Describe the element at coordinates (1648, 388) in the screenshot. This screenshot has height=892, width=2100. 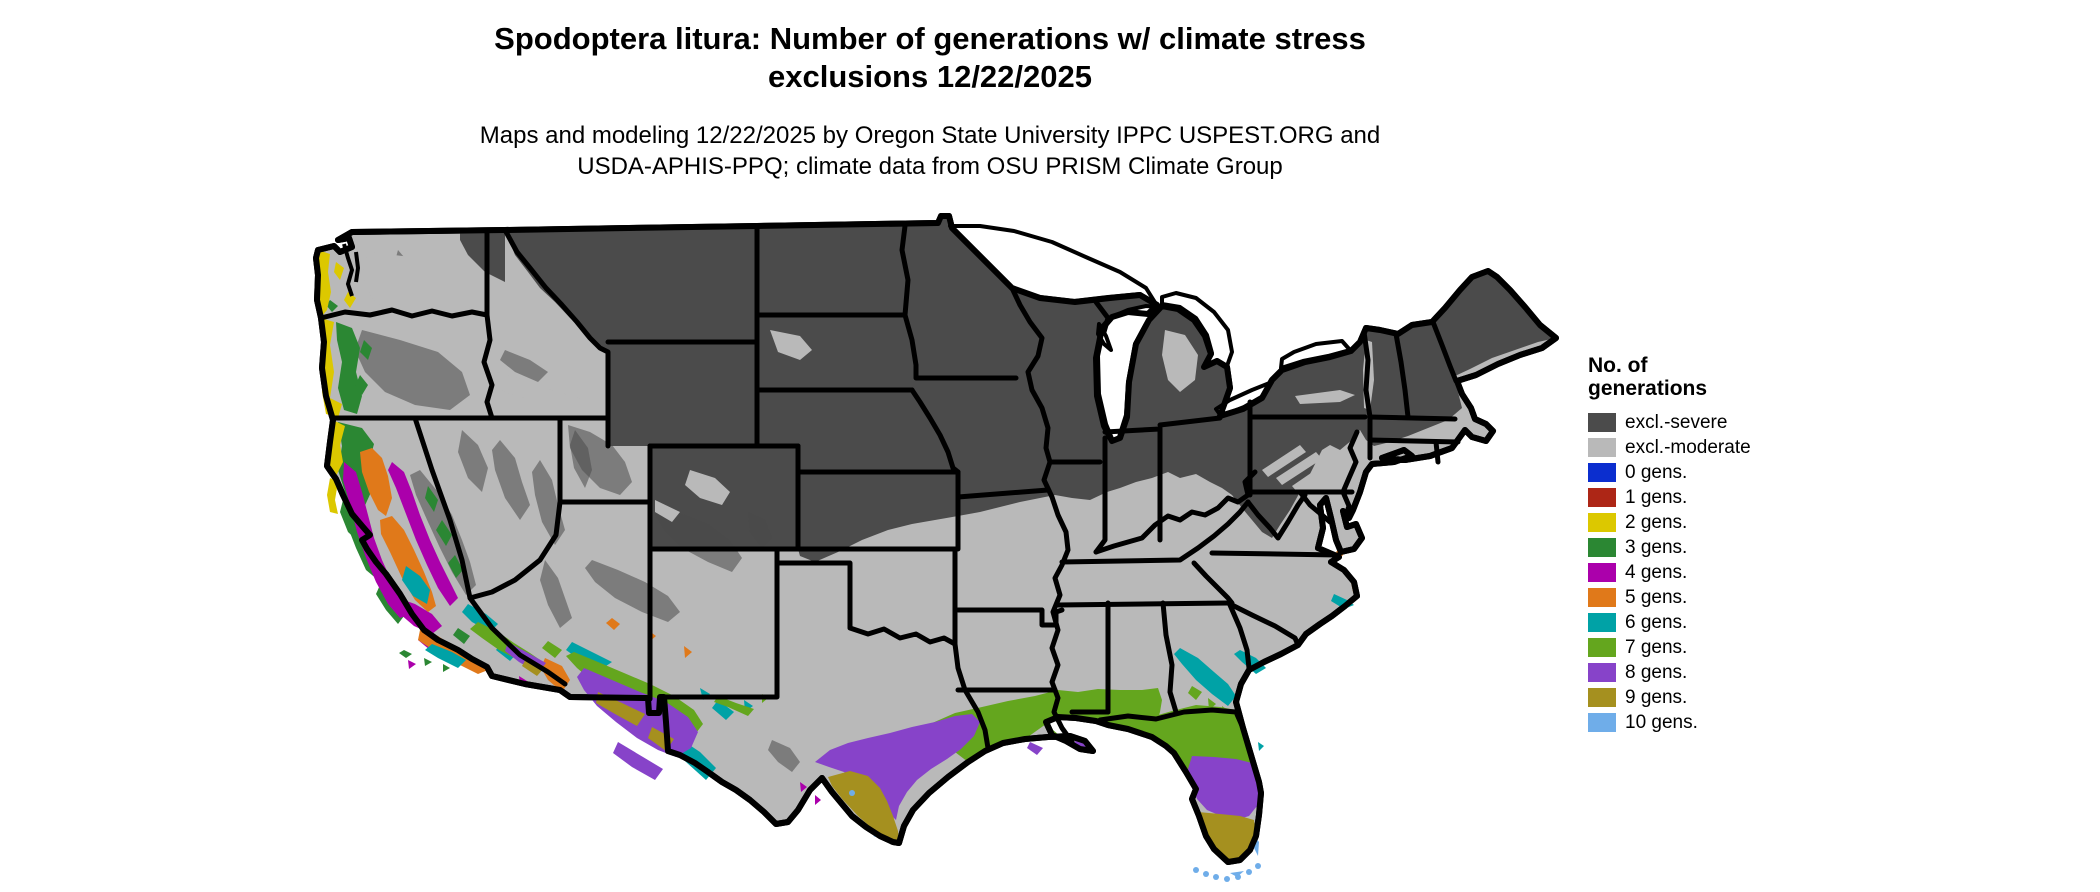
I see `legend-title-line-2: generations` at that location.